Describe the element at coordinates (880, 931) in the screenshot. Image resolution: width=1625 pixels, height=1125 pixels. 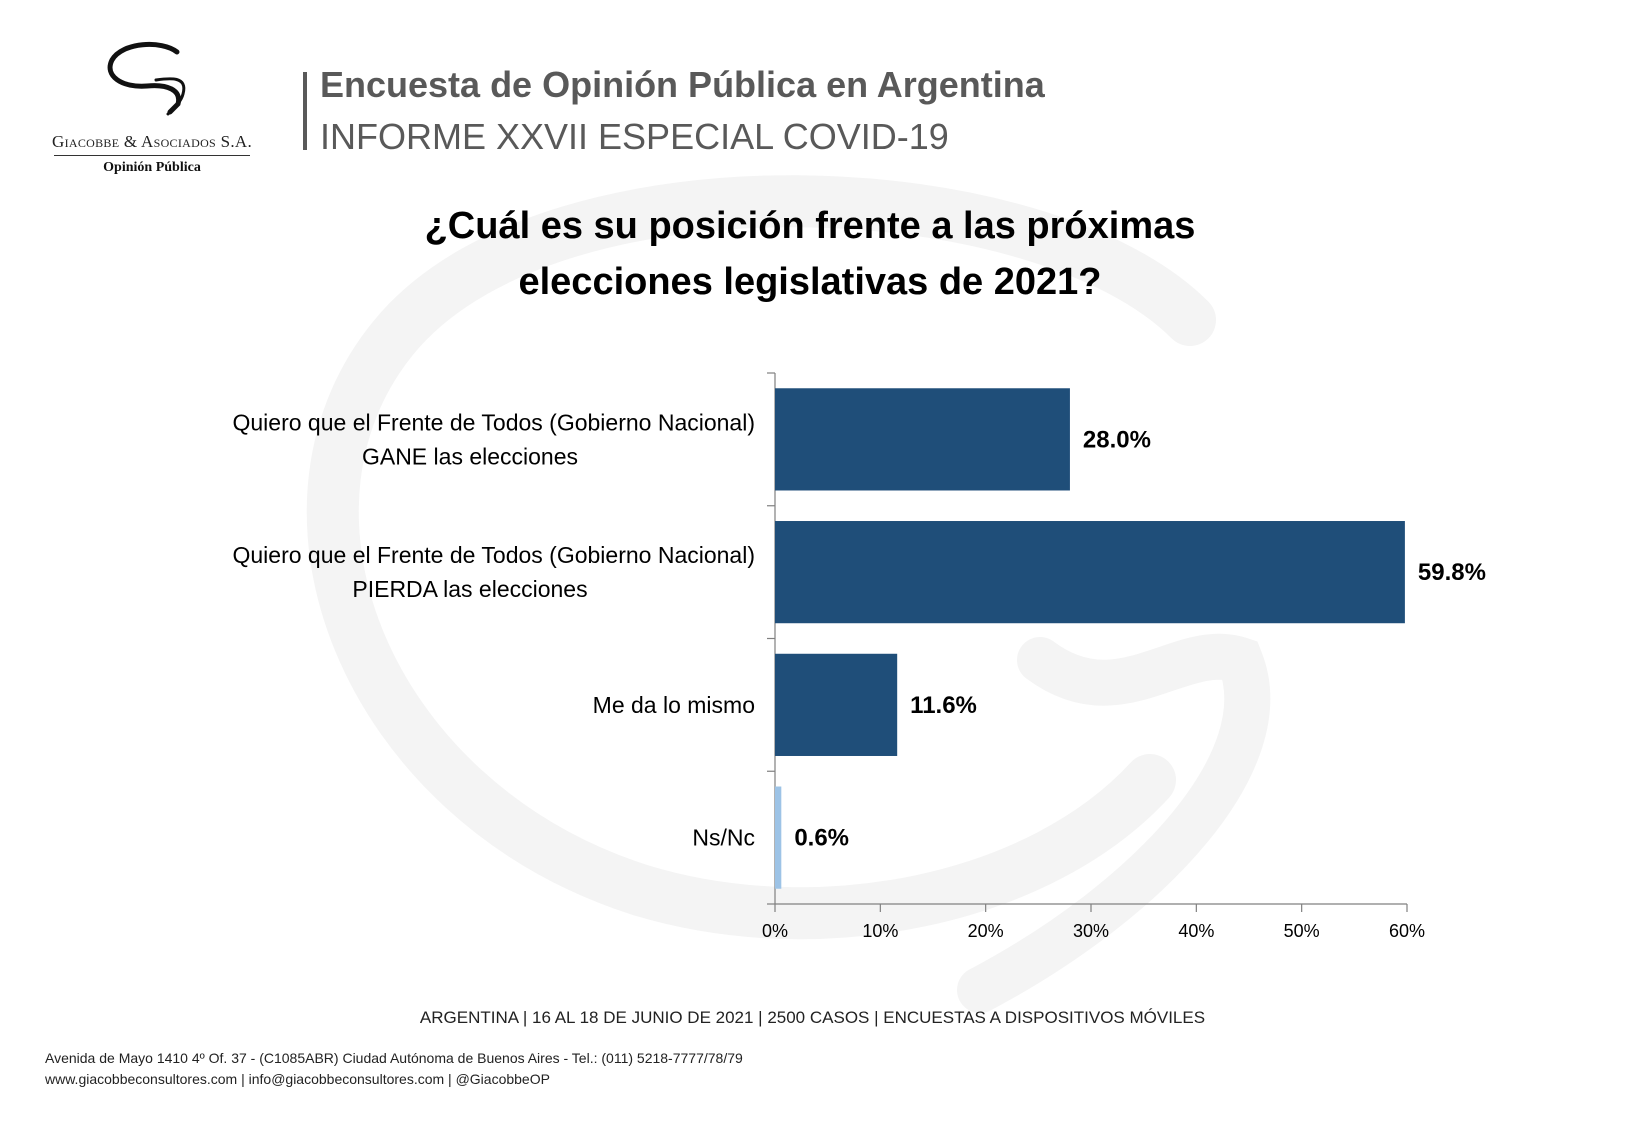
I see `x-tick-label: 10%` at that location.